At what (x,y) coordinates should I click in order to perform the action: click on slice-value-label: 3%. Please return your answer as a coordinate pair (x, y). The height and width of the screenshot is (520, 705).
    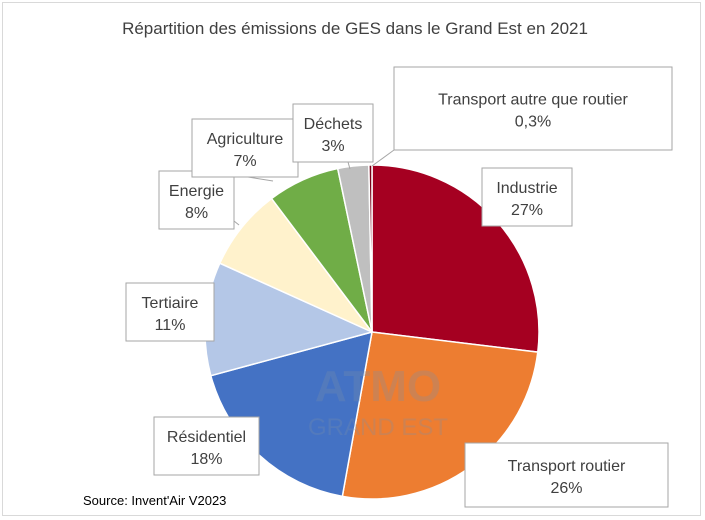
    Looking at the image, I should click on (332, 146).